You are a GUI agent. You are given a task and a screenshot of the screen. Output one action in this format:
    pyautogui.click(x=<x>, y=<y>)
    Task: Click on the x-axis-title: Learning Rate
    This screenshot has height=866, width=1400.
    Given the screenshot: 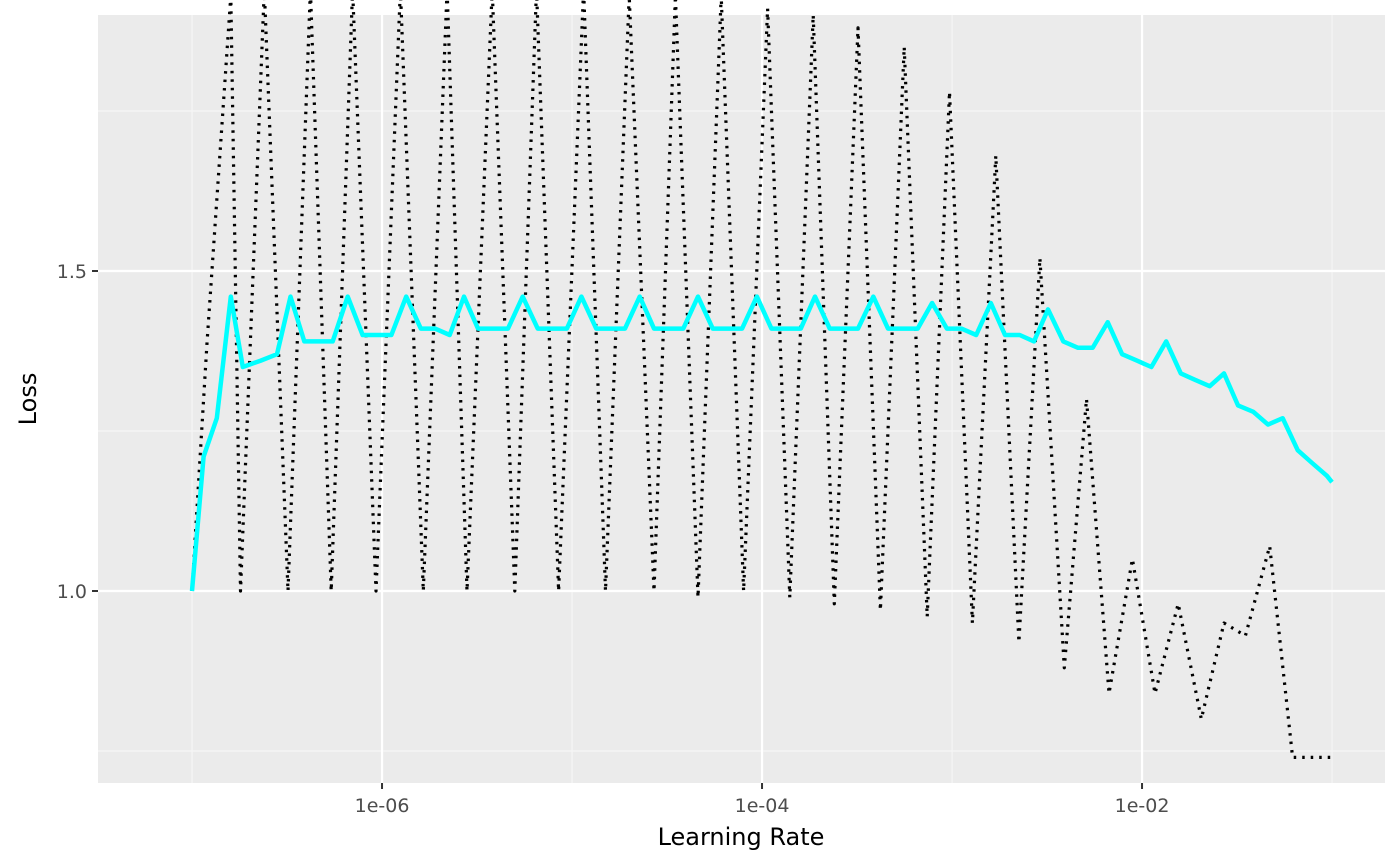 What is the action you would take?
    pyautogui.click(x=741, y=837)
    